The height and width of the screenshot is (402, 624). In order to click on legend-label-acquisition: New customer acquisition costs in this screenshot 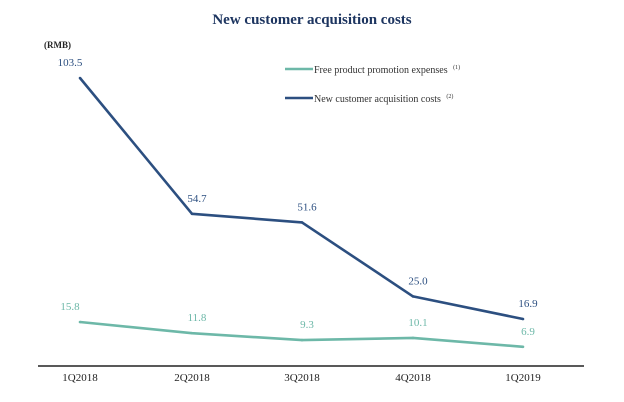, I will do `click(377, 99)`.